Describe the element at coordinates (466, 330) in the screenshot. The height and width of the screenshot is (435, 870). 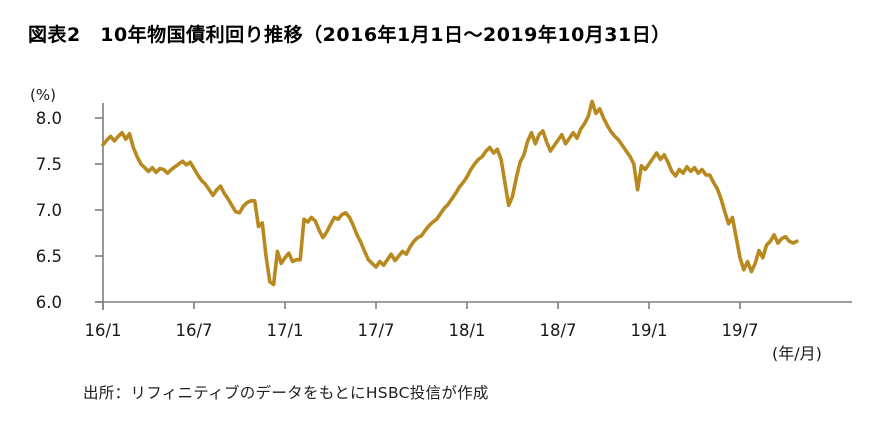
I see `x-tick-label: 18/1` at that location.